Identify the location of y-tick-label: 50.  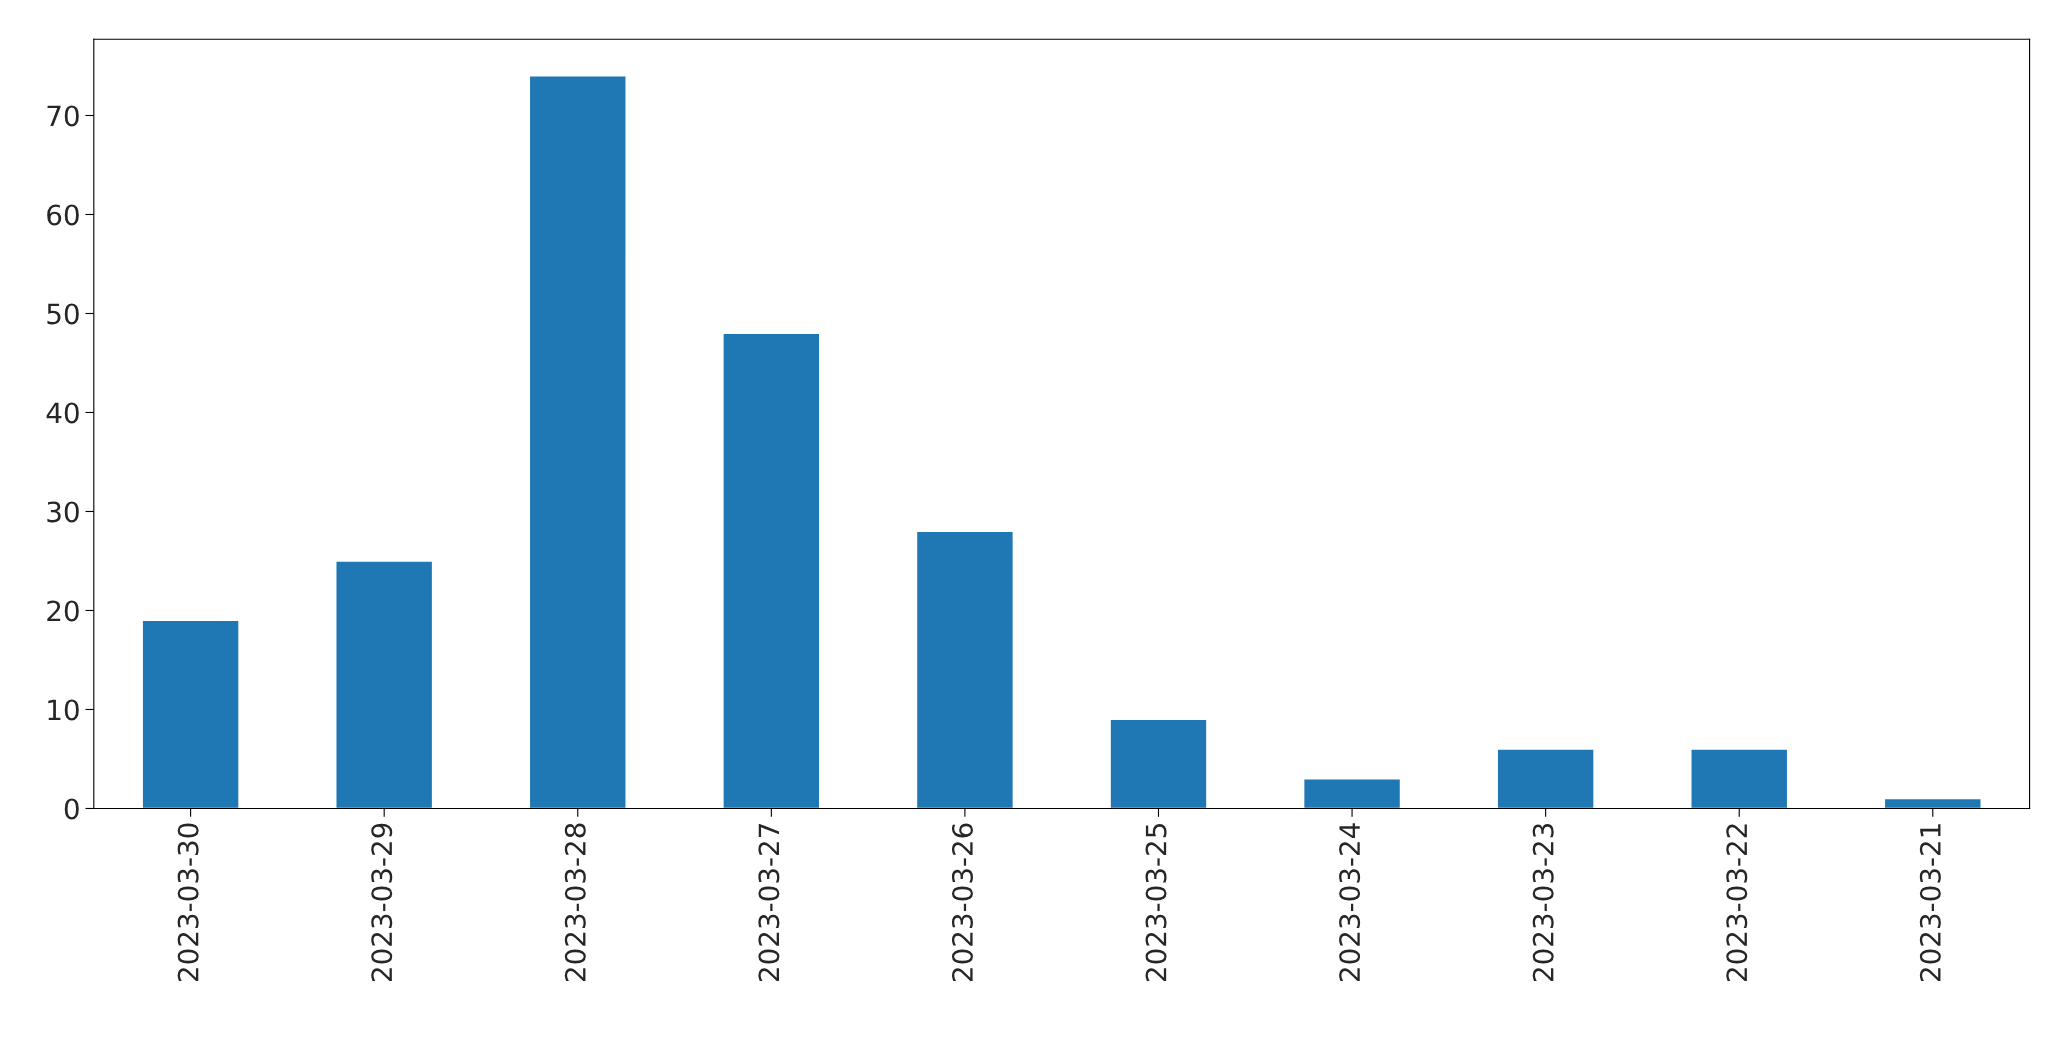
(63, 314).